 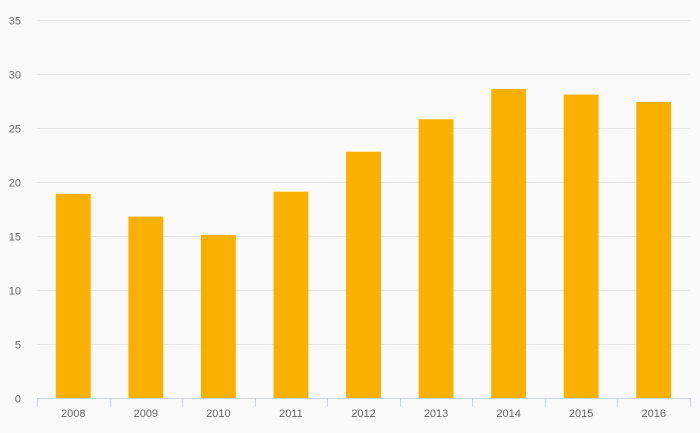 I want to click on bar-2010, so click(x=218, y=316).